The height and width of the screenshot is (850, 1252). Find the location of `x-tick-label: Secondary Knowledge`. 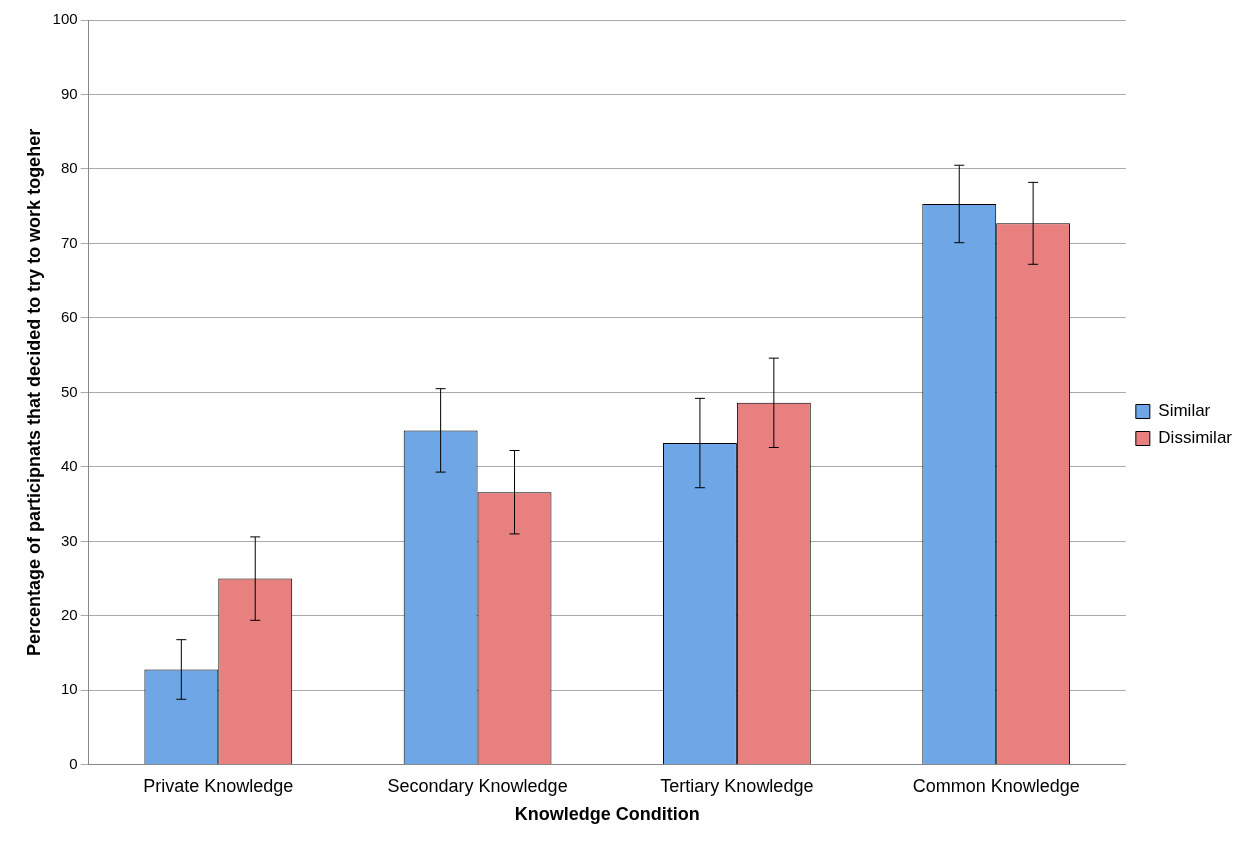

x-tick-label: Secondary Knowledge is located at coordinates (477, 785).